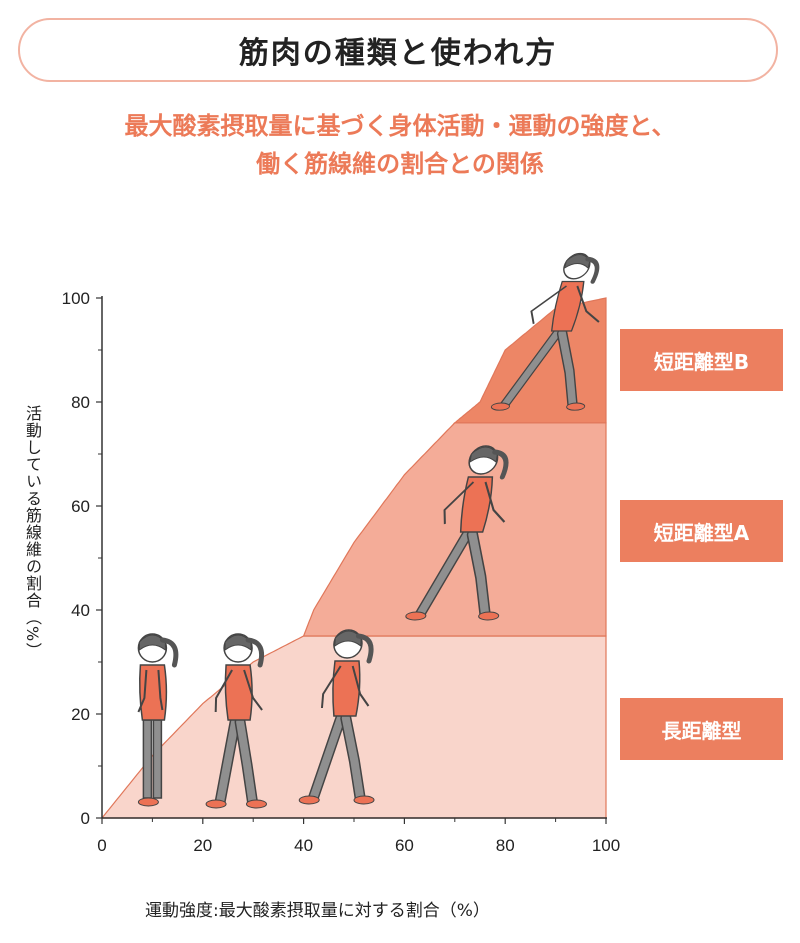  I want to click on person-figure-brisk-walking, so click(336, 717).